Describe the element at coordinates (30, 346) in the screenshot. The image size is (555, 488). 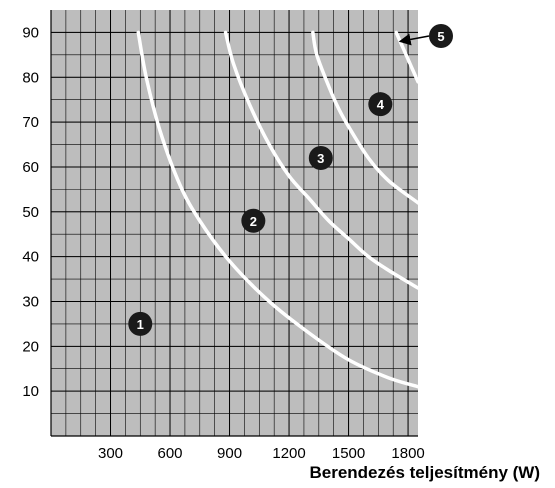
I see `y-tick-label: 20` at that location.